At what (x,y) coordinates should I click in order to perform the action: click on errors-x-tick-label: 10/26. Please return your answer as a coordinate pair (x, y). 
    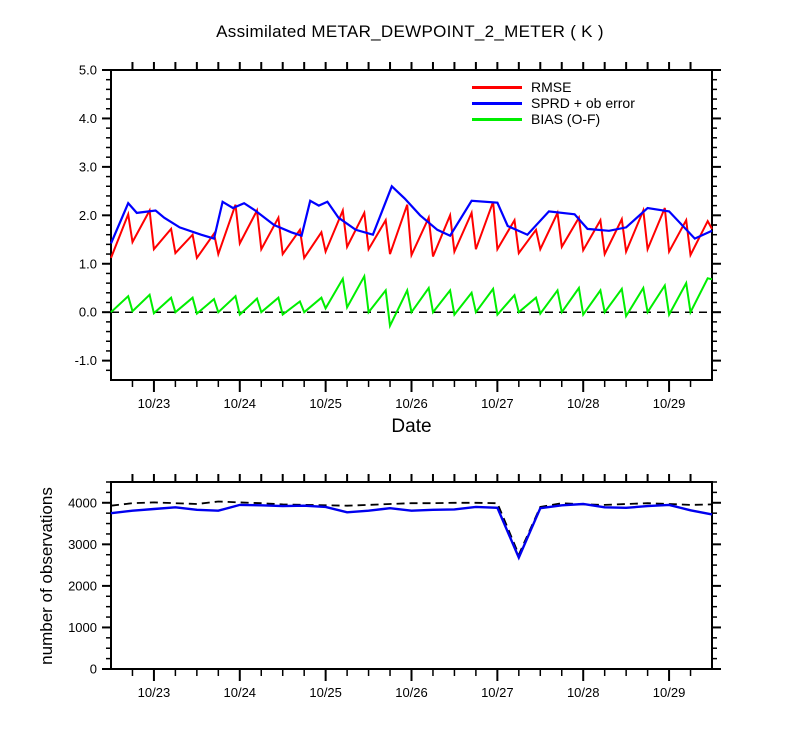
    Looking at the image, I should click on (411, 403).